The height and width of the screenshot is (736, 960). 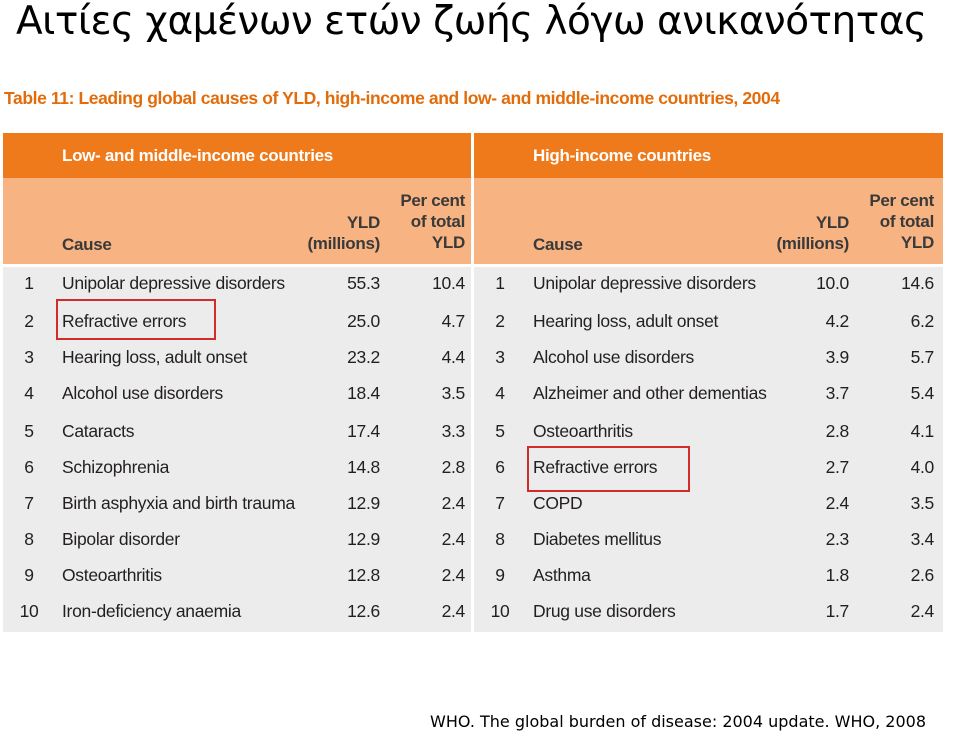 I want to click on yld-cell: 1.8, so click(x=837, y=575).